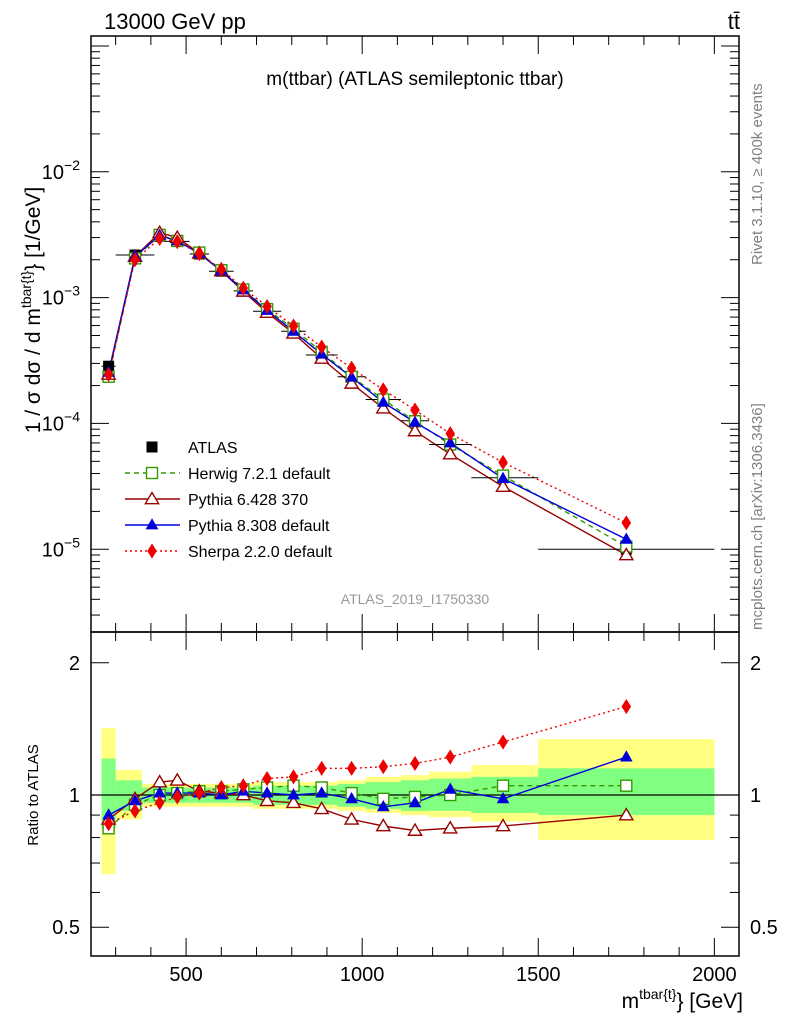 This screenshot has height=1024, width=786. I want to click on main-y-tick-exponent: −4, so click(72, 416).